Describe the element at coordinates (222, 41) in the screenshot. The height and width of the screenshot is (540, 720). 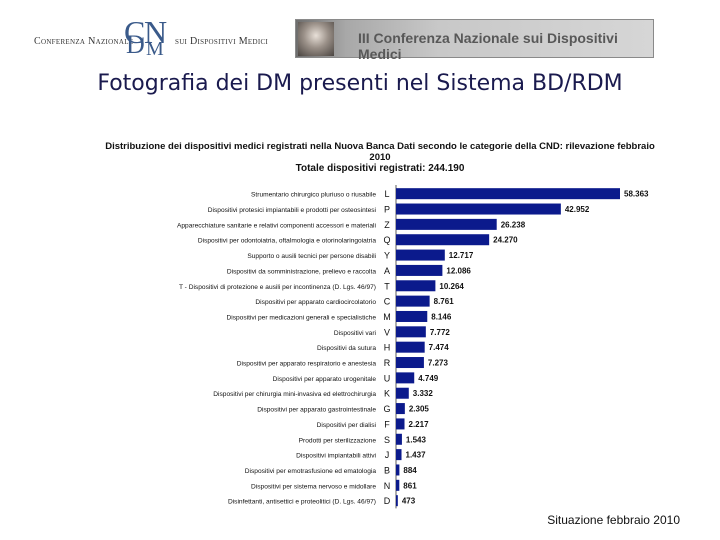
I see `org-name-right: sui Dispositivi Medici` at that location.